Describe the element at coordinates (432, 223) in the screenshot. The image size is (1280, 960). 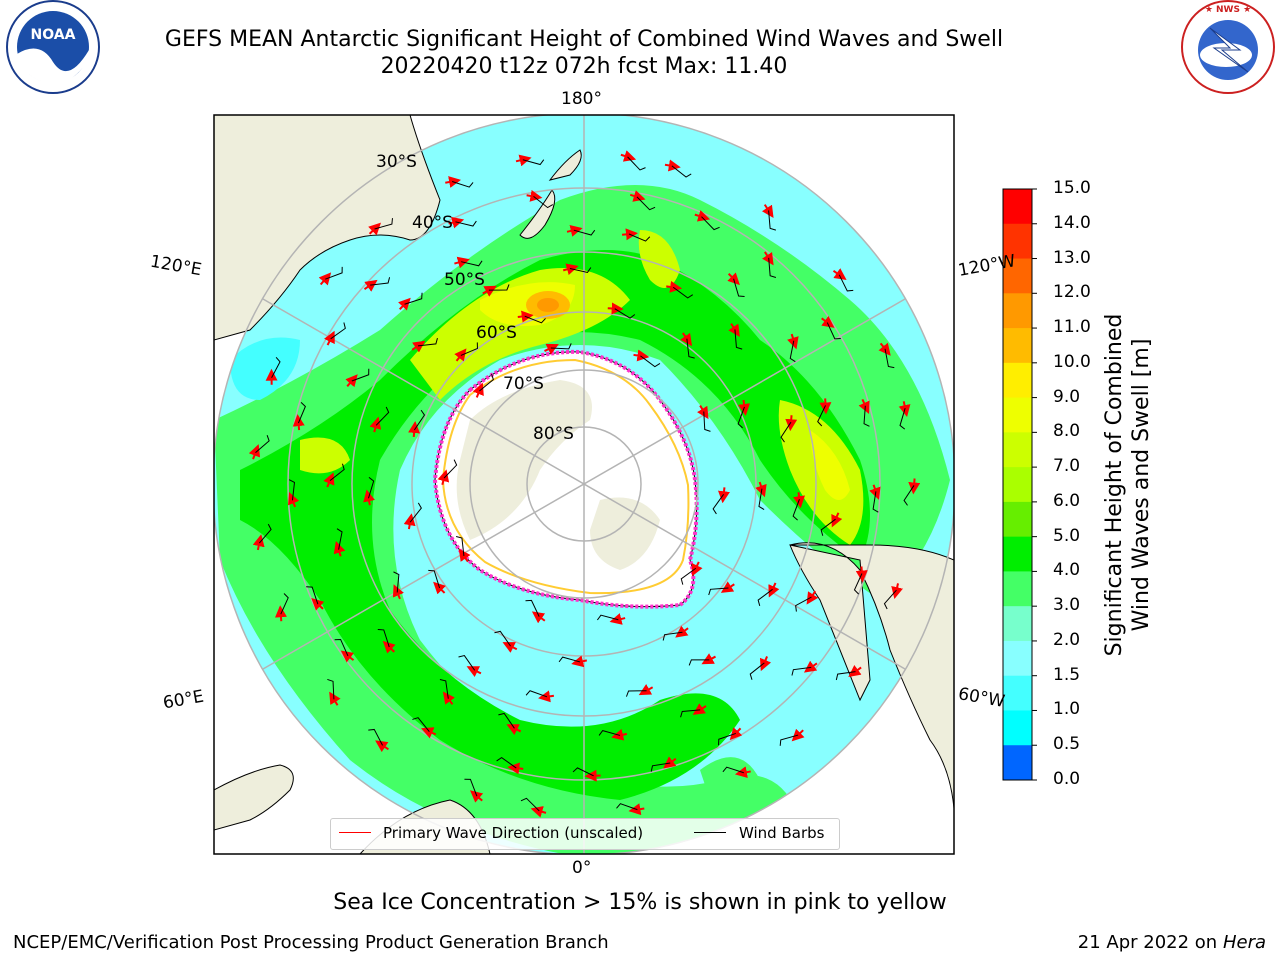
I see `lat-label-40s: 40°S` at that location.